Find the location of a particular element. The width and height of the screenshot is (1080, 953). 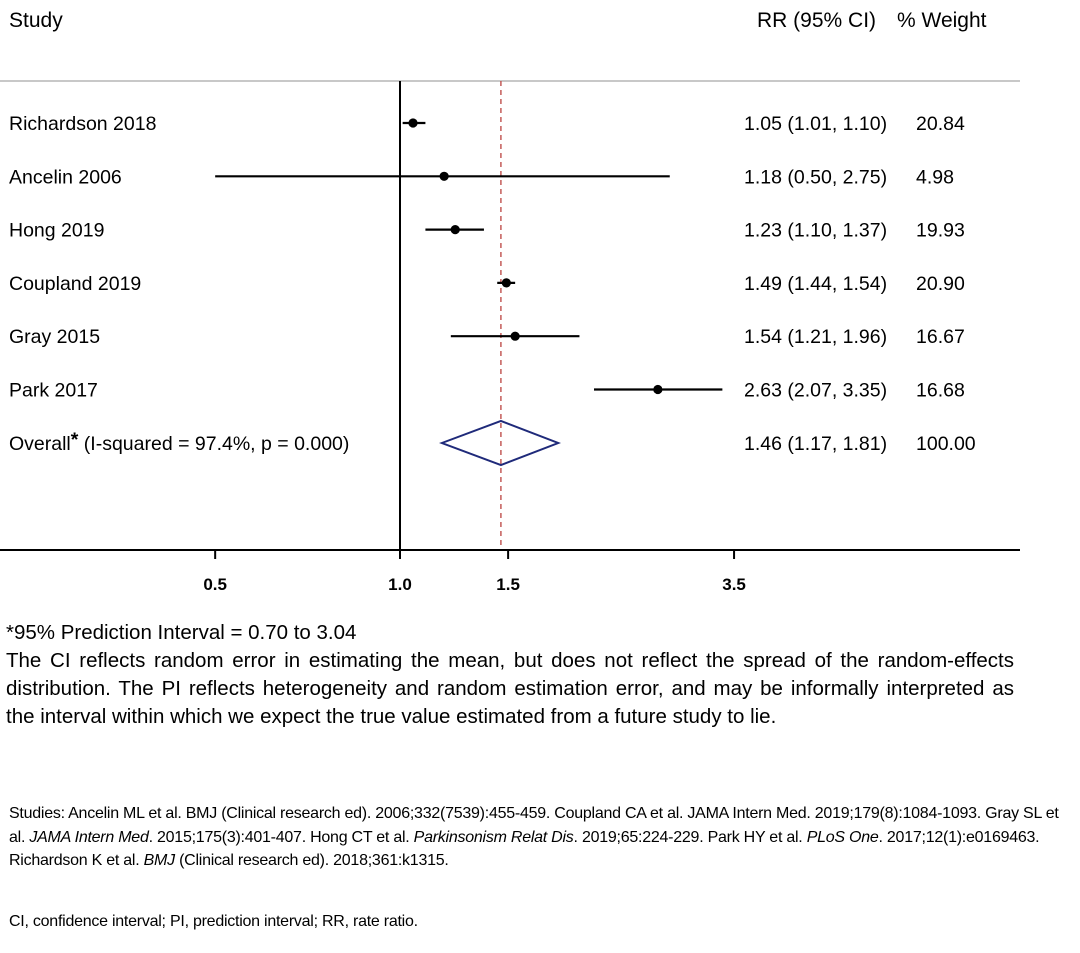

study-weight: 20.90 is located at coordinates (940, 284).